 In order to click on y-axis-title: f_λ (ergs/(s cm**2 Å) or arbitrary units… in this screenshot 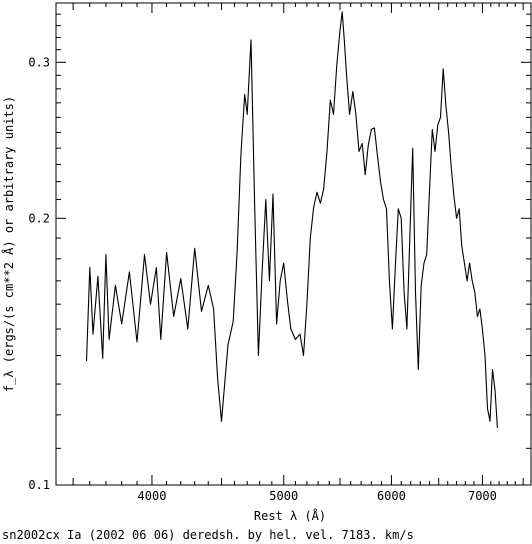, I will do `click(8, 244)`.